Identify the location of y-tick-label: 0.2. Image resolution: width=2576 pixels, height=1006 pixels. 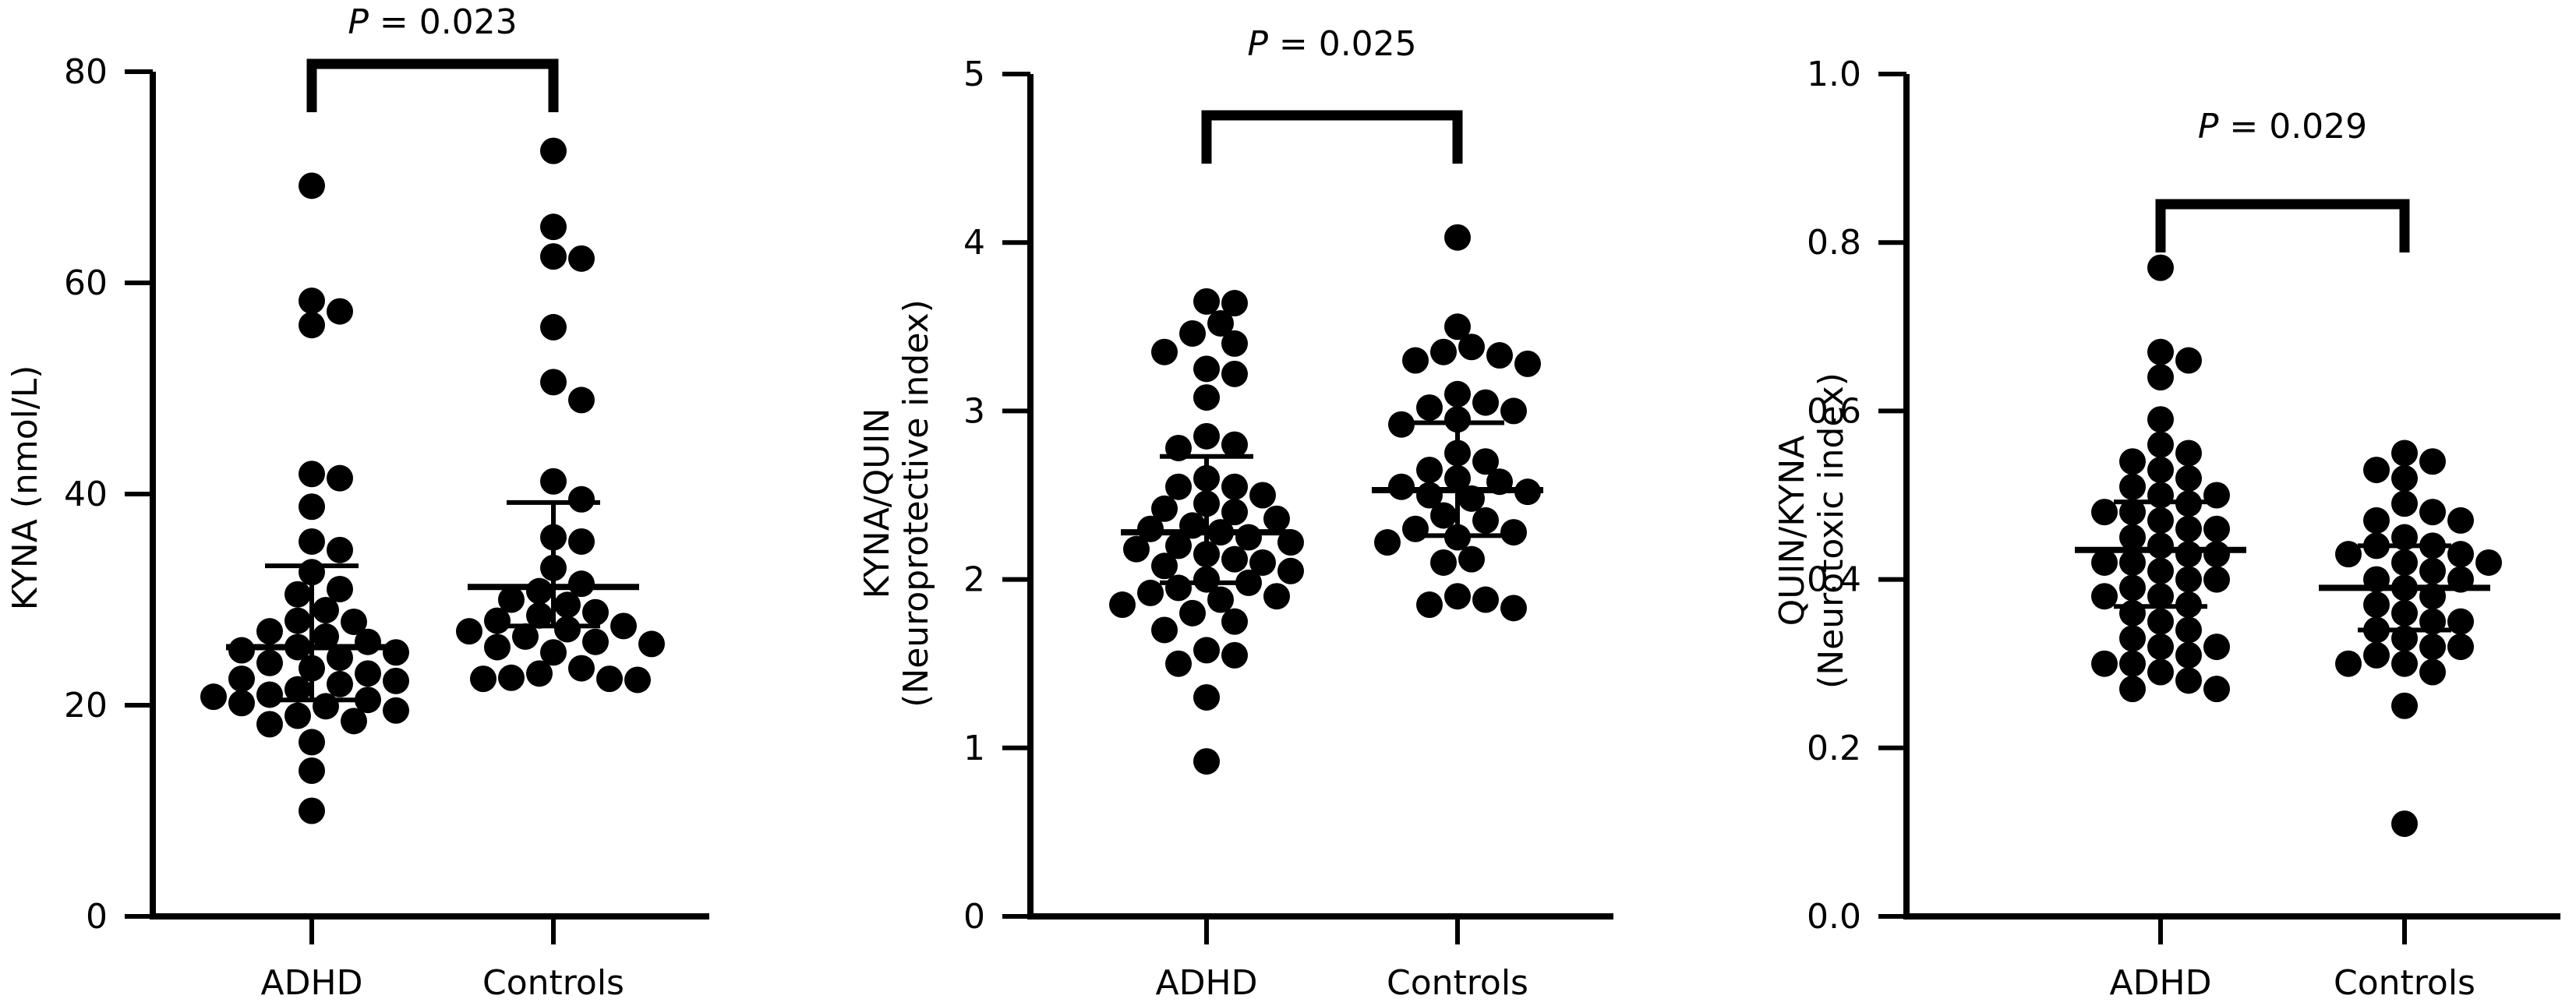
(1834, 748).